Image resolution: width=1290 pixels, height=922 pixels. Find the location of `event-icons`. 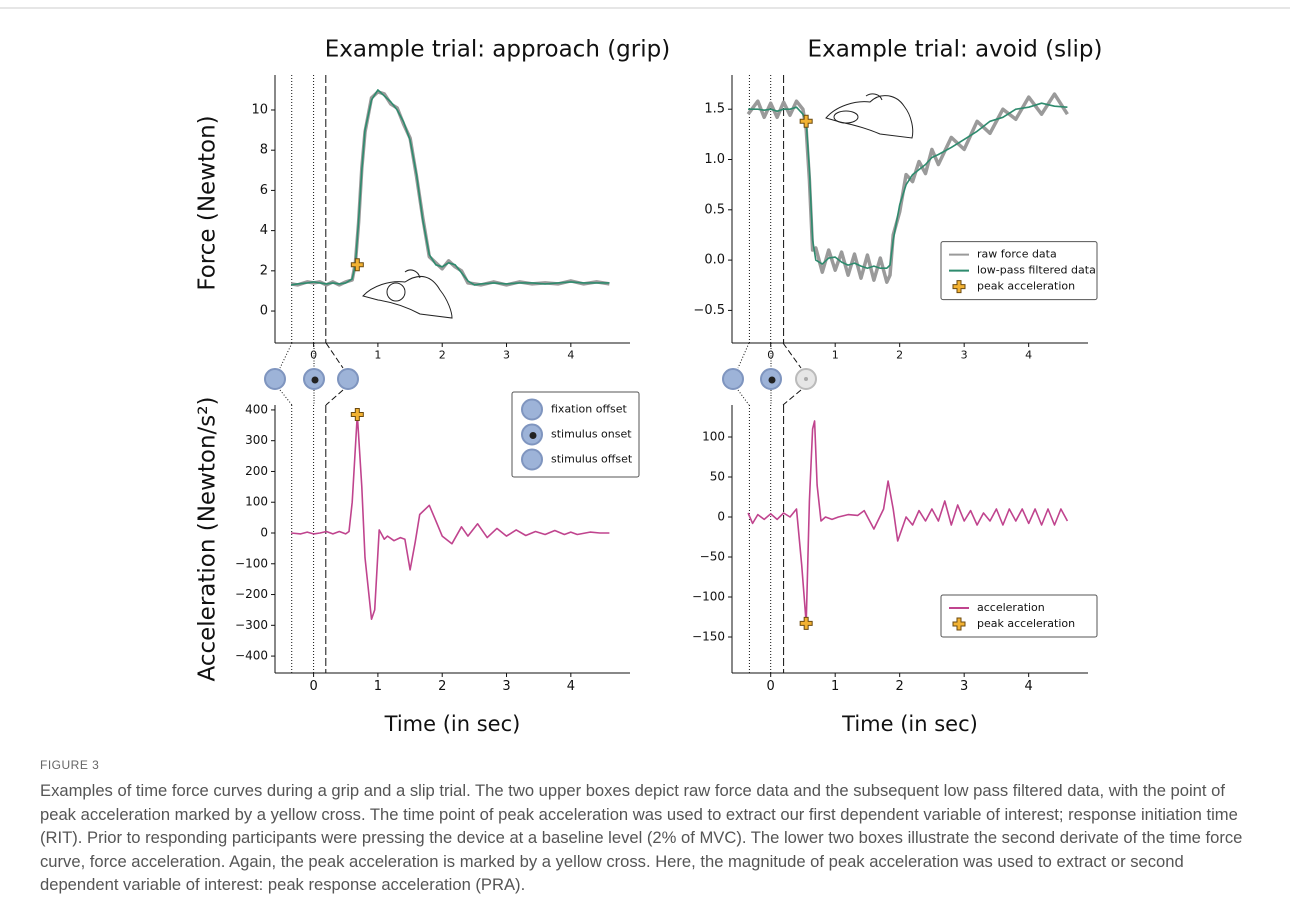

event-icons is located at coordinates (540, 379).